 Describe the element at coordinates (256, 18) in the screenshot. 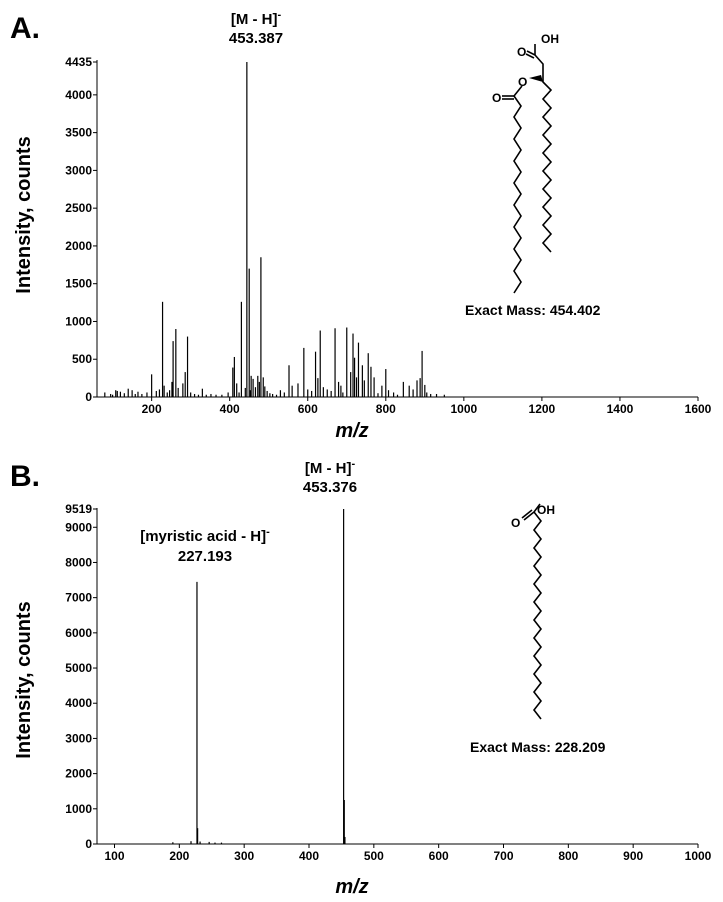

I see `panel-a-annotation-label: [M - H]-` at that location.